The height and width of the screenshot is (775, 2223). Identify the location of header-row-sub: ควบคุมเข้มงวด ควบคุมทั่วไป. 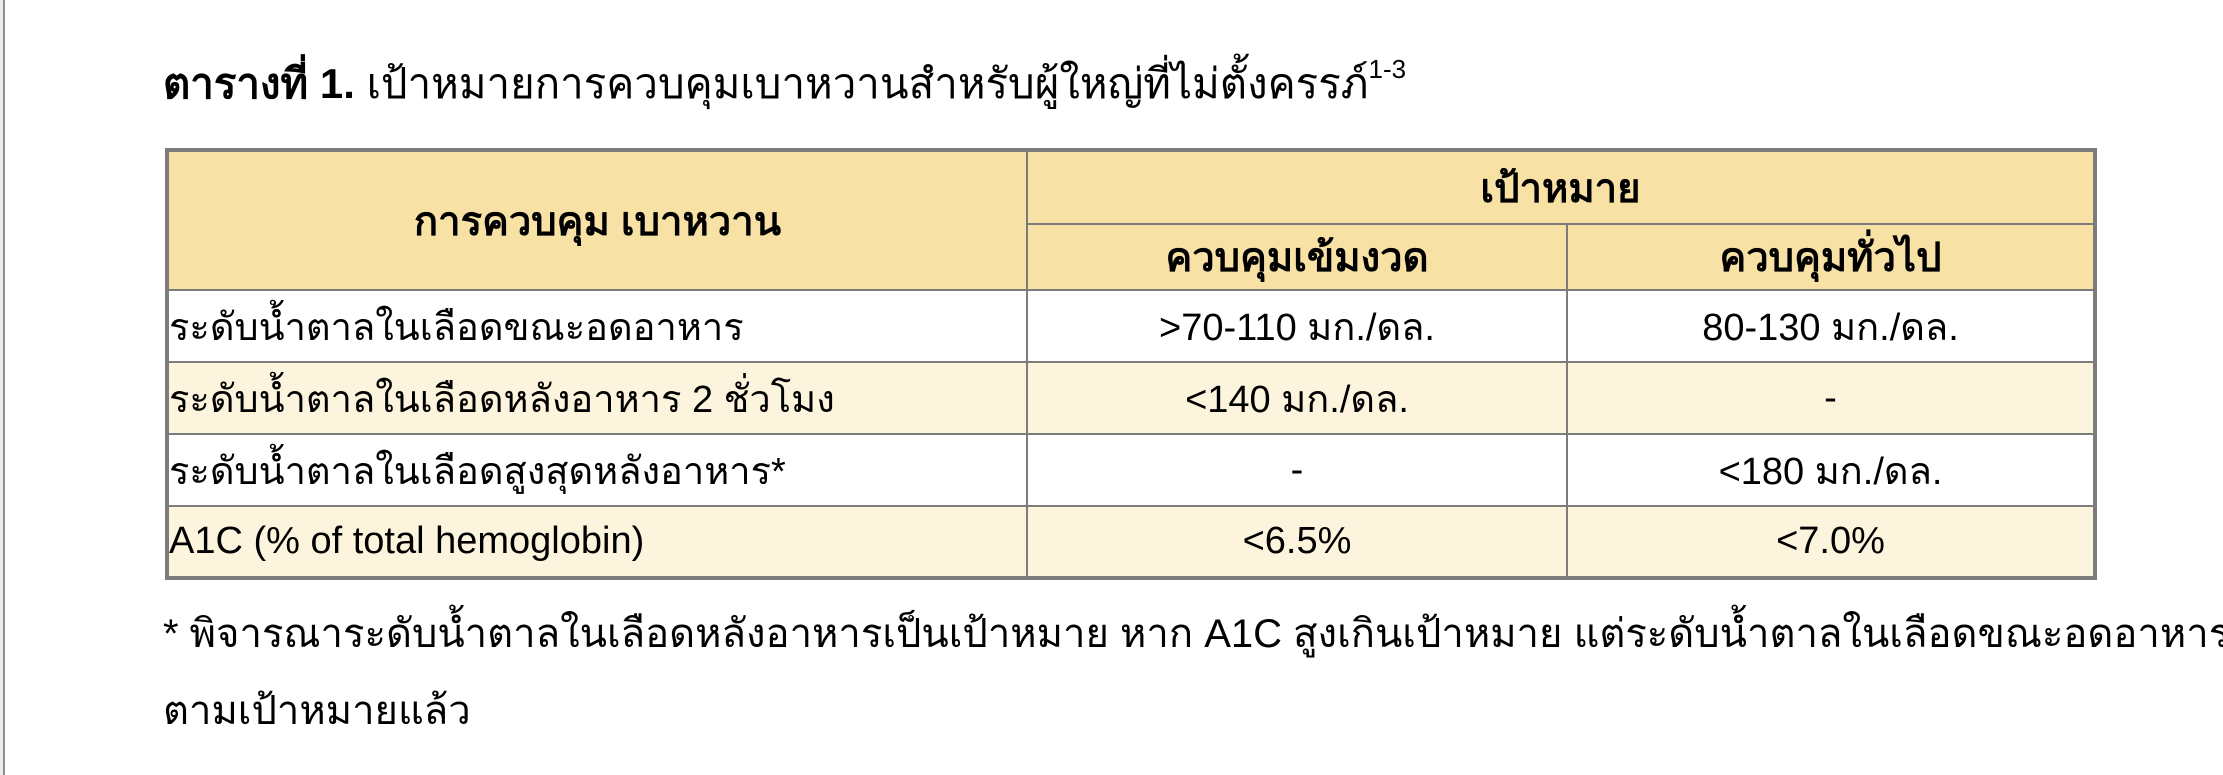
(1131, 257).